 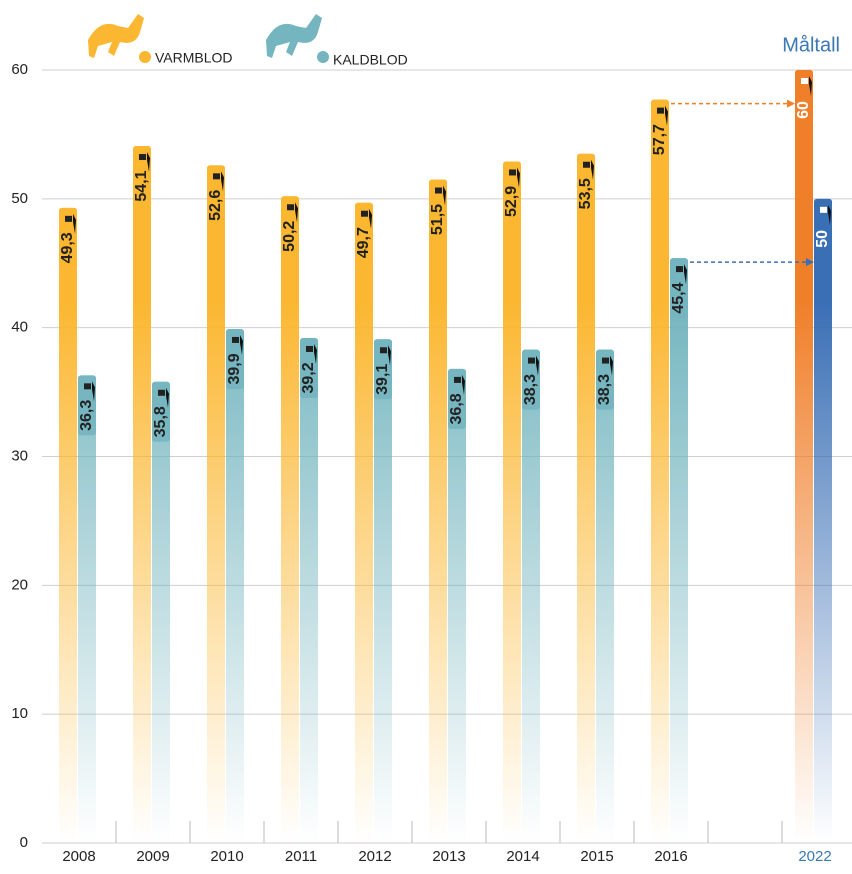 I want to click on value-label: 49,3, so click(x=67, y=247).